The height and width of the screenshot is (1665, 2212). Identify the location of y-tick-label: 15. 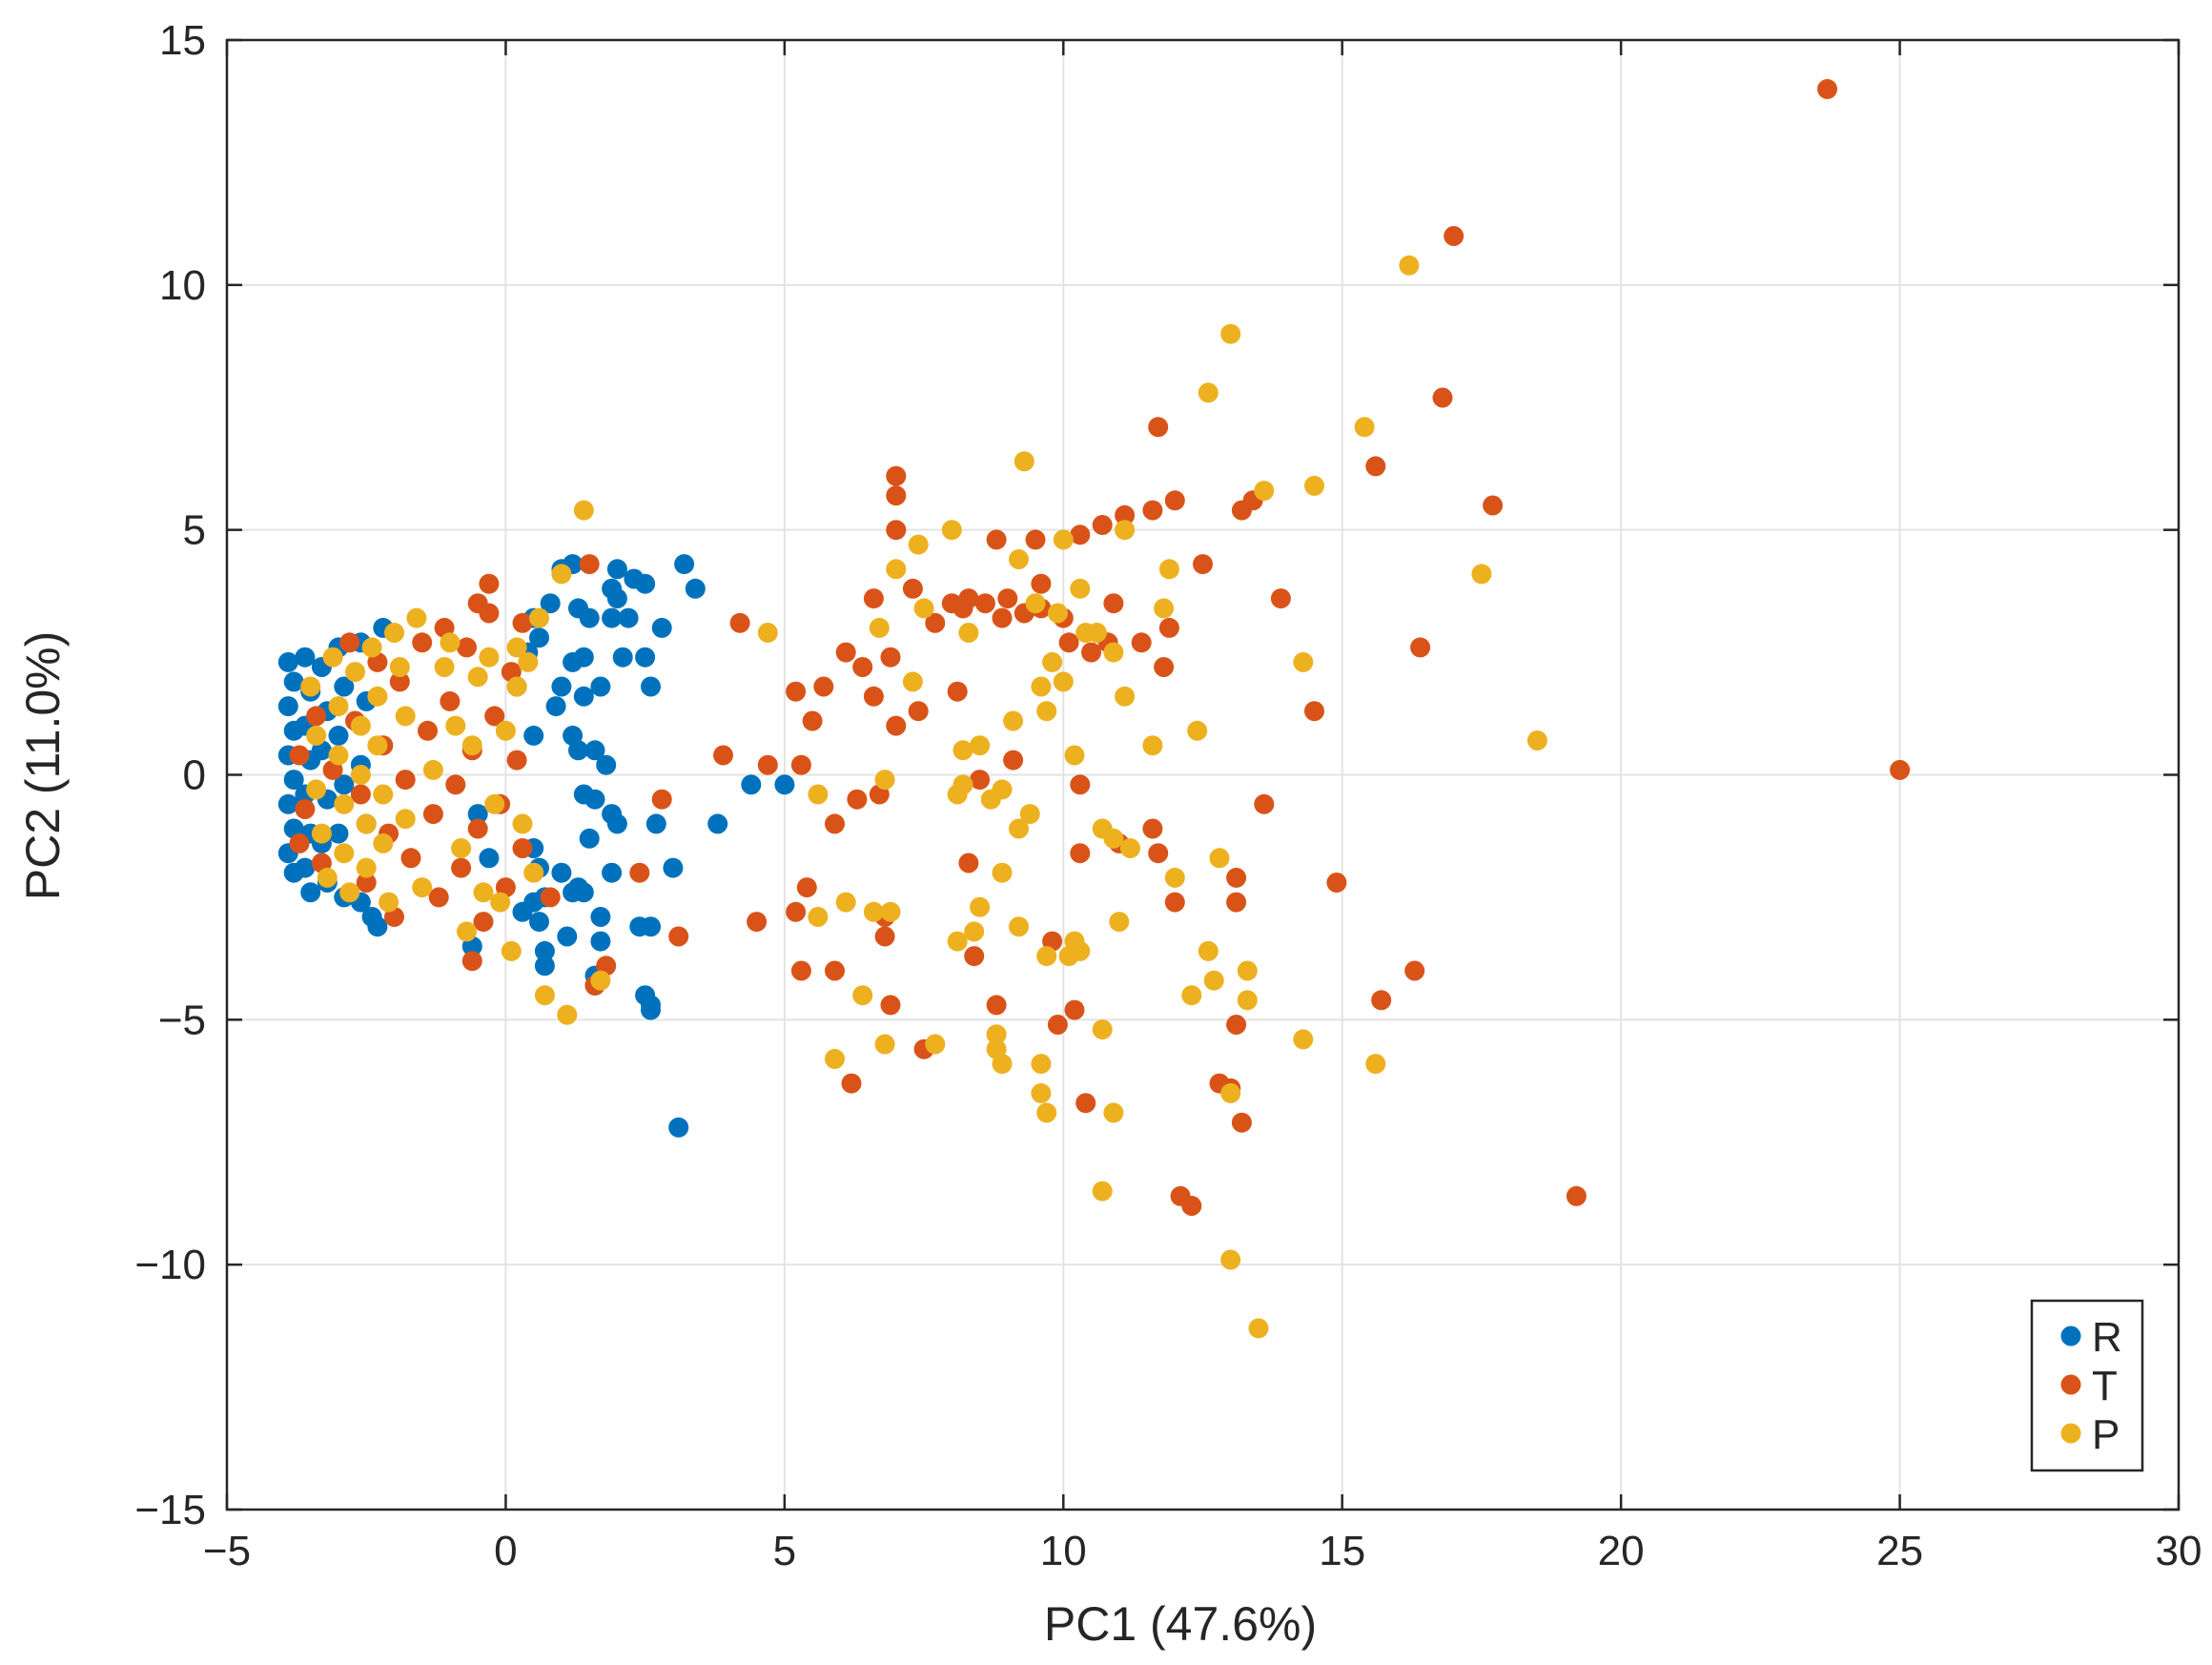
(182, 40).